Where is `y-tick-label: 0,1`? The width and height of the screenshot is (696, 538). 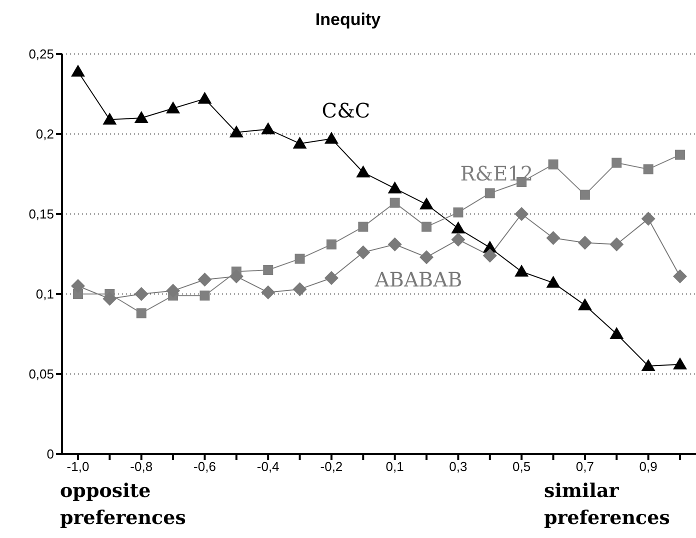
y-tick-label: 0,1 is located at coordinates (45, 294).